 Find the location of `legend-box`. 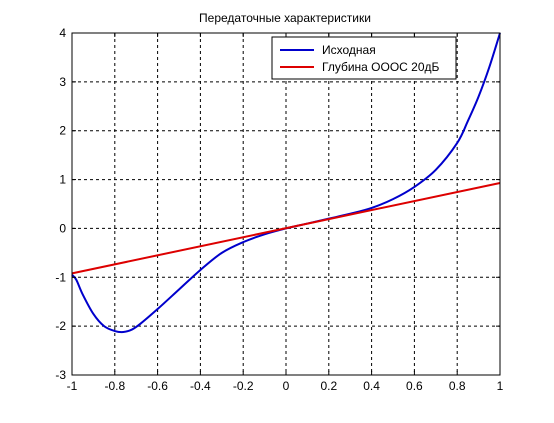

legend-box is located at coordinates (364, 58).